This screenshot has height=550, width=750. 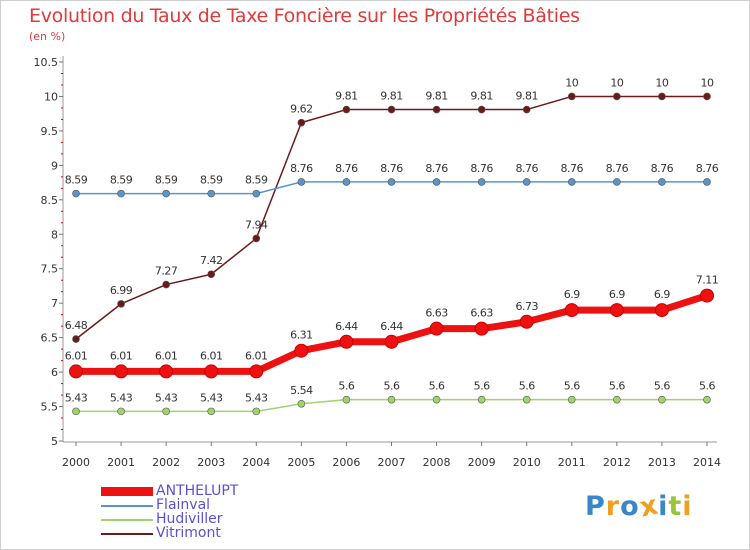 I want to click on logo-letter: t, so click(x=675, y=506).